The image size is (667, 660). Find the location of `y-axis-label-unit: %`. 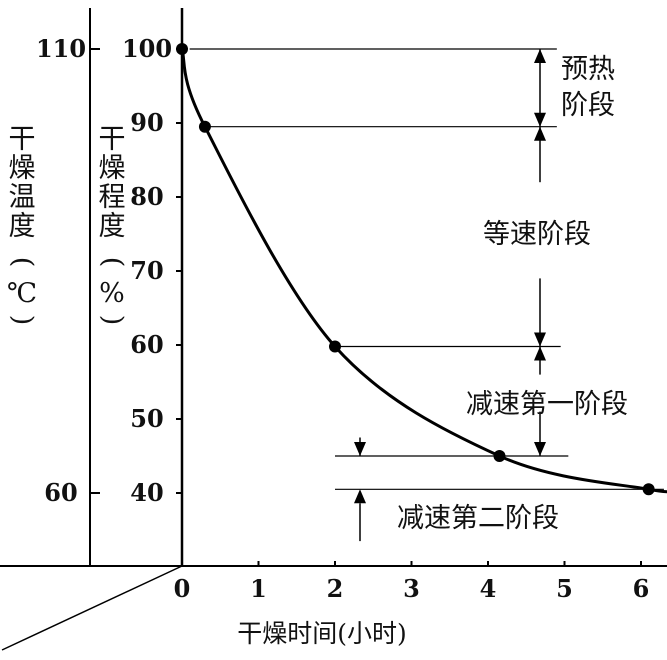

y-axis-label-unit: % is located at coordinates (112, 293).